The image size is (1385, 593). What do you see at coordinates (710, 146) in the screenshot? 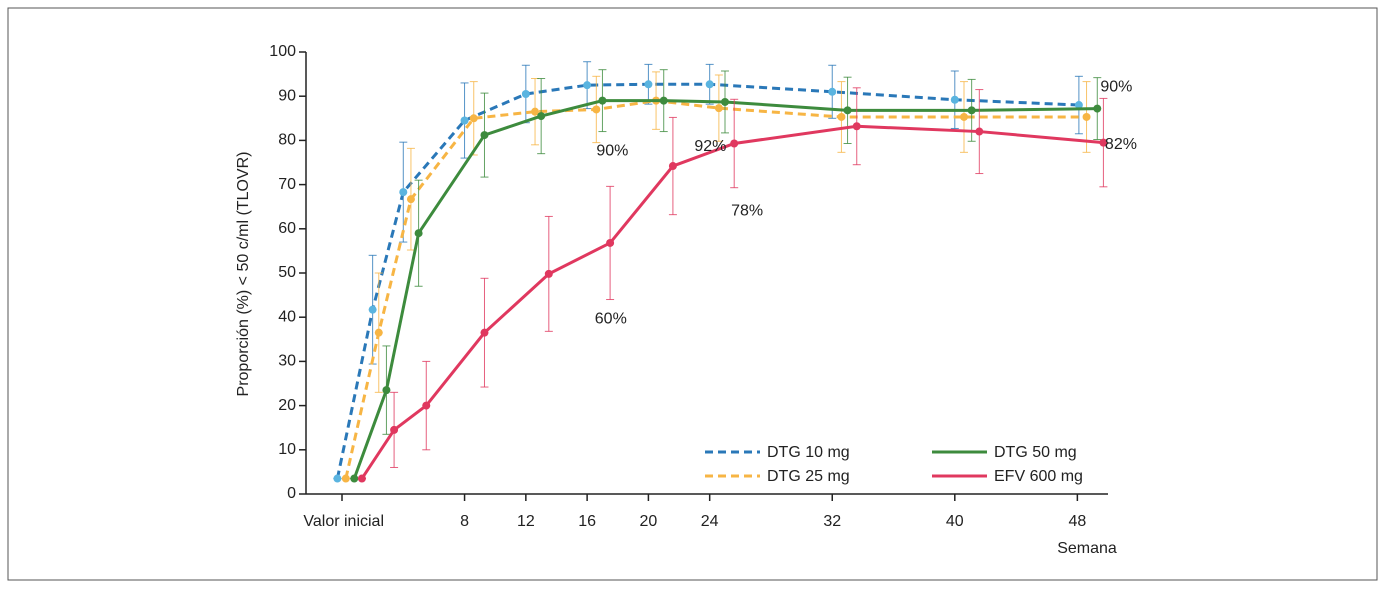
I see `annotation: 92%` at bounding box center [710, 146].